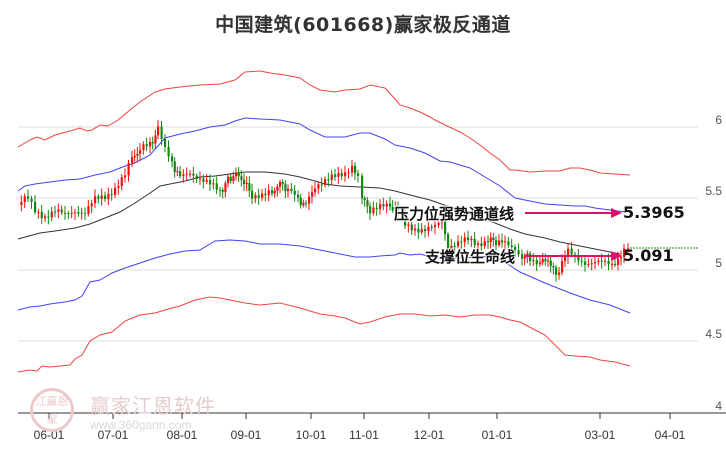 This screenshot has width=726, height=450. What do you see at coordinates (364, 435) in the screenshot?
I see `x-tick: 11-01` at bounding box center [364, 435].